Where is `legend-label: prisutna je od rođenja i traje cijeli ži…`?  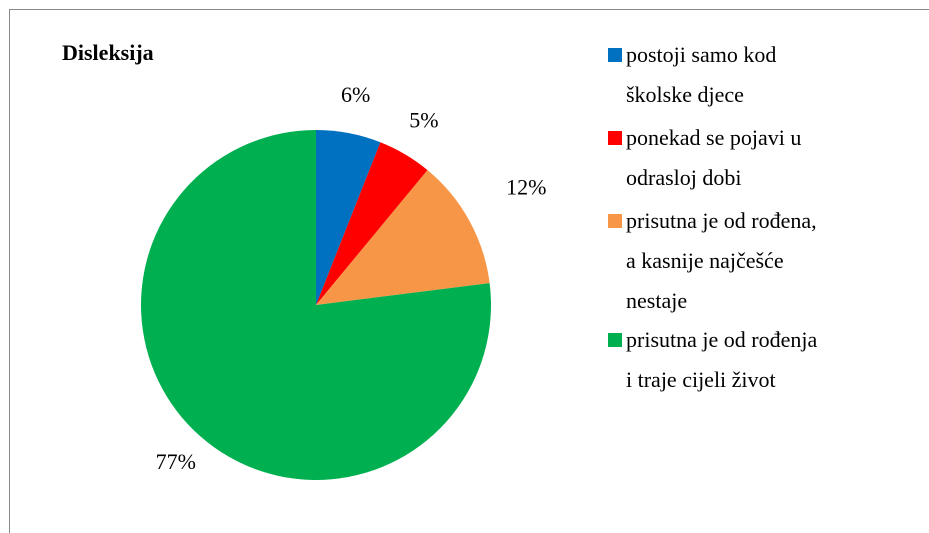
legend-label: prisutna je od rođenja i traje cijeli ži… is located at coordinates (722, 359).